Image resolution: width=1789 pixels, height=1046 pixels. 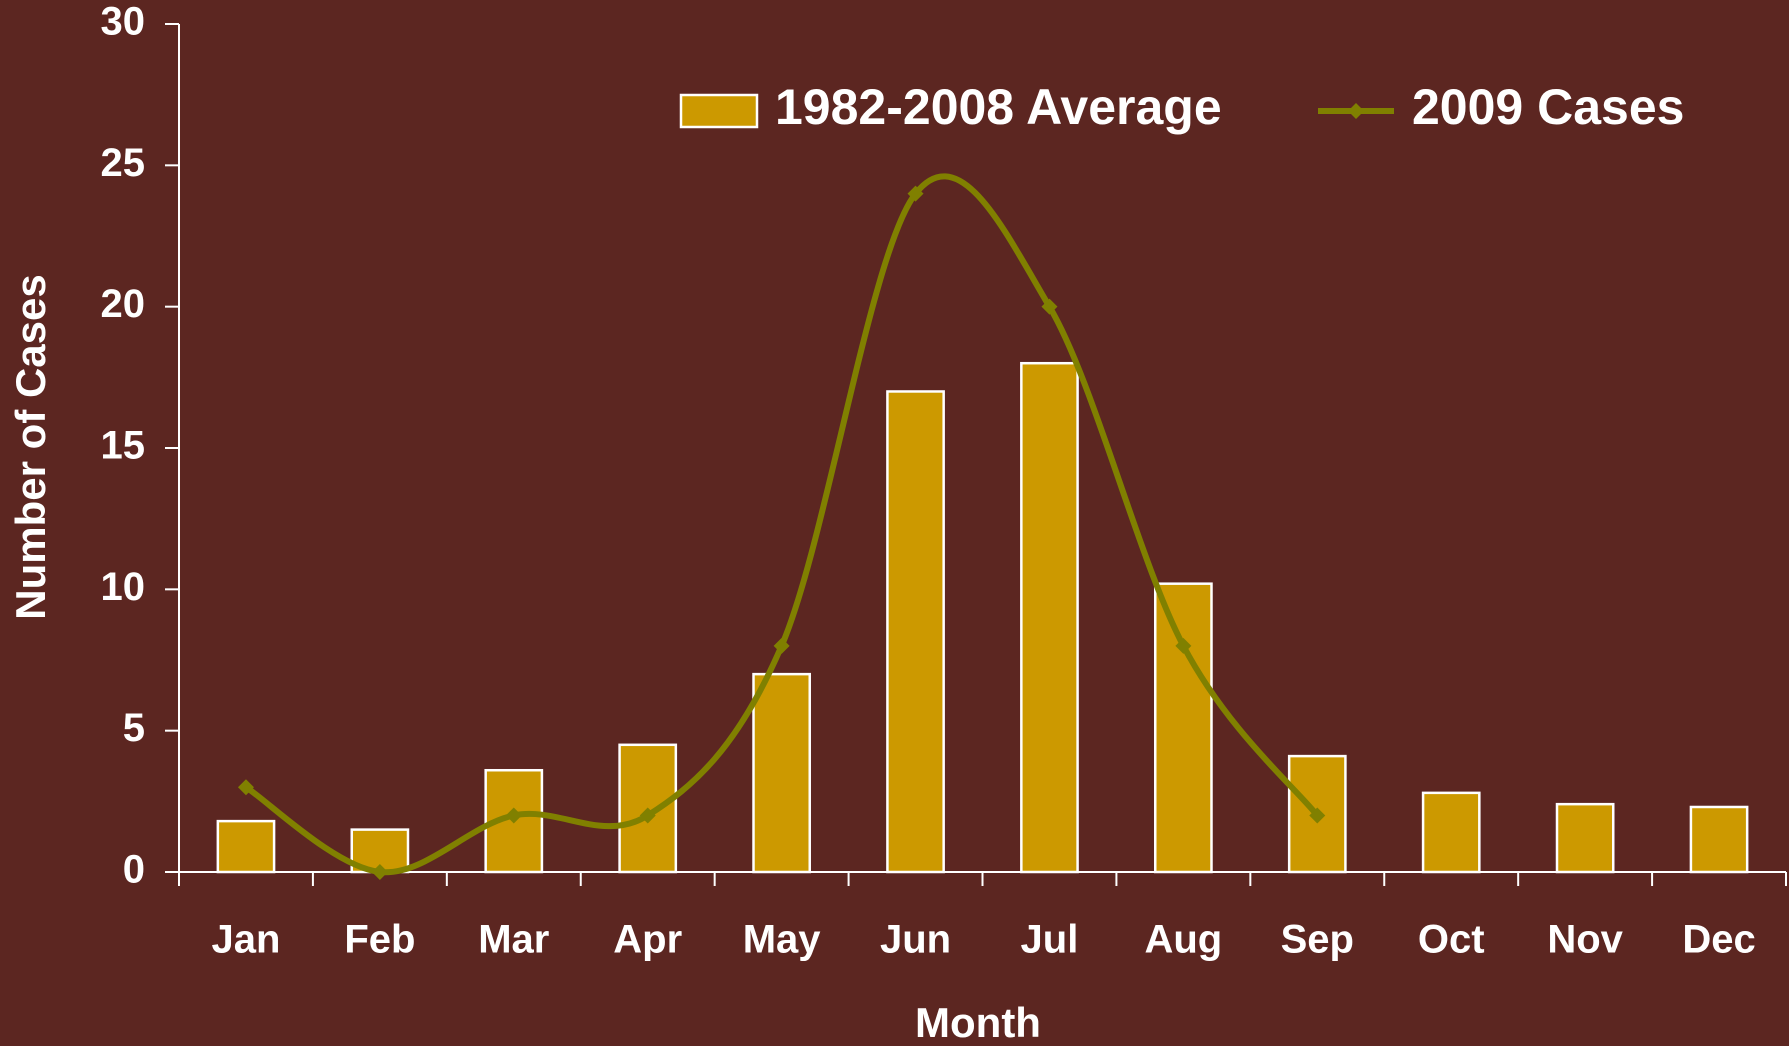 What do you see at coordinates (647, 940) in the screenshot?
I see `x-tick-label: Apr` at bounding box center [647, 940].